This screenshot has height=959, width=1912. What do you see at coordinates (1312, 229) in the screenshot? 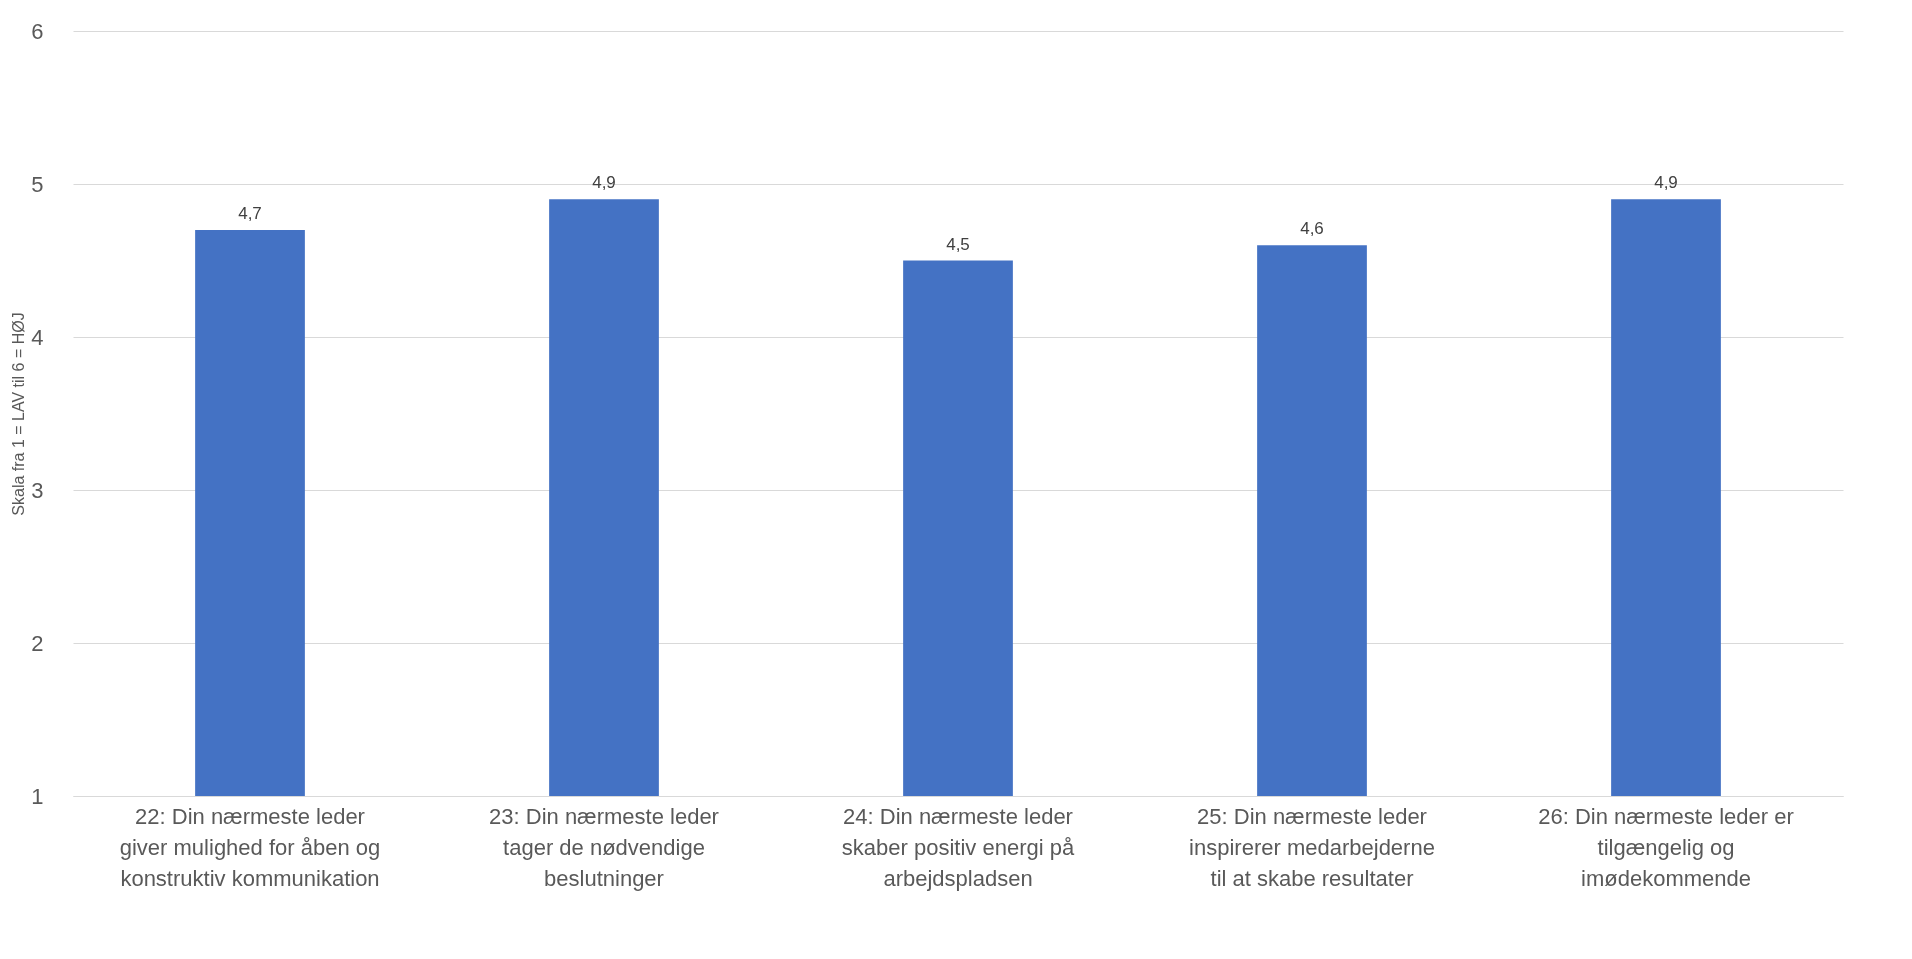
I see `data-label: 4,6` at bounding box center [1312, 229].